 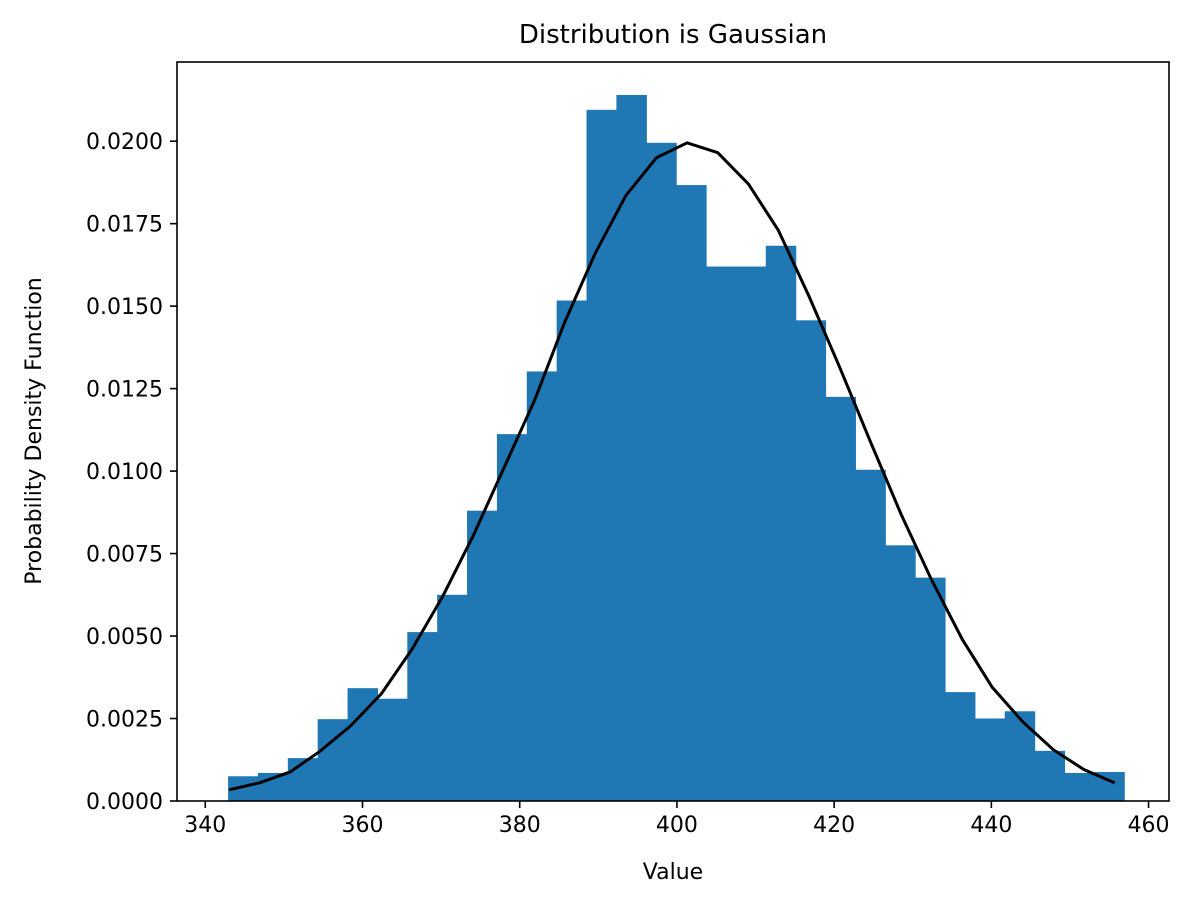 What do you see at coordinates (834, 825) in the screenshot?
I see `x-tick-label: 420` at bounding box center [834, 825].